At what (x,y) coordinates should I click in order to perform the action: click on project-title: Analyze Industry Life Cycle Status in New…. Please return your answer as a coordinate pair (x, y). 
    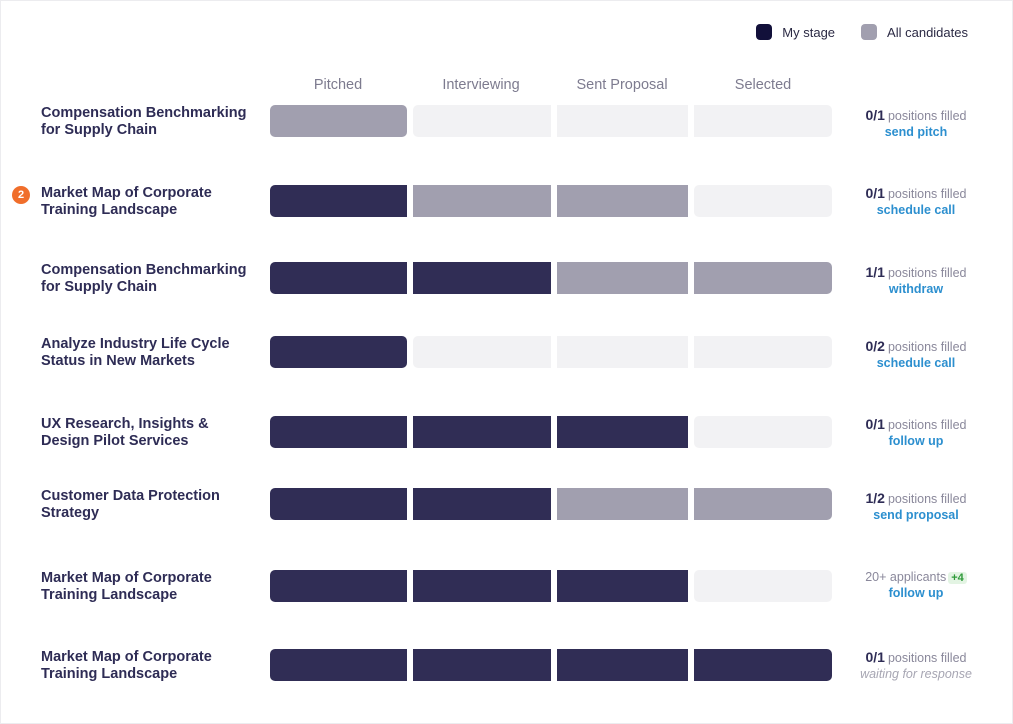
    Looking at the image, I should click on (148, 353).